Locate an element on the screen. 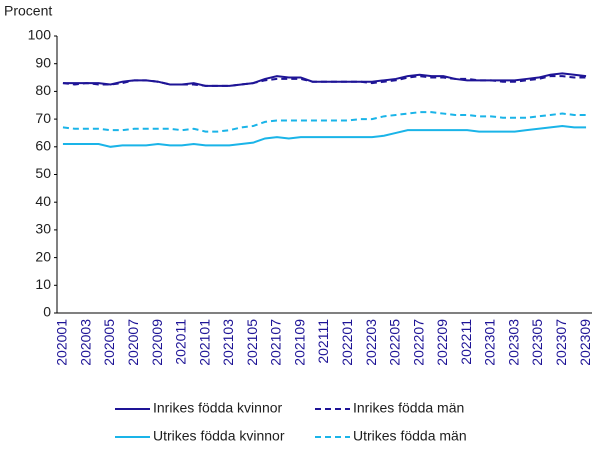 This screenshot has width=607, height=462. x-tick-label: 202101 is located at coordinates (204, 342).